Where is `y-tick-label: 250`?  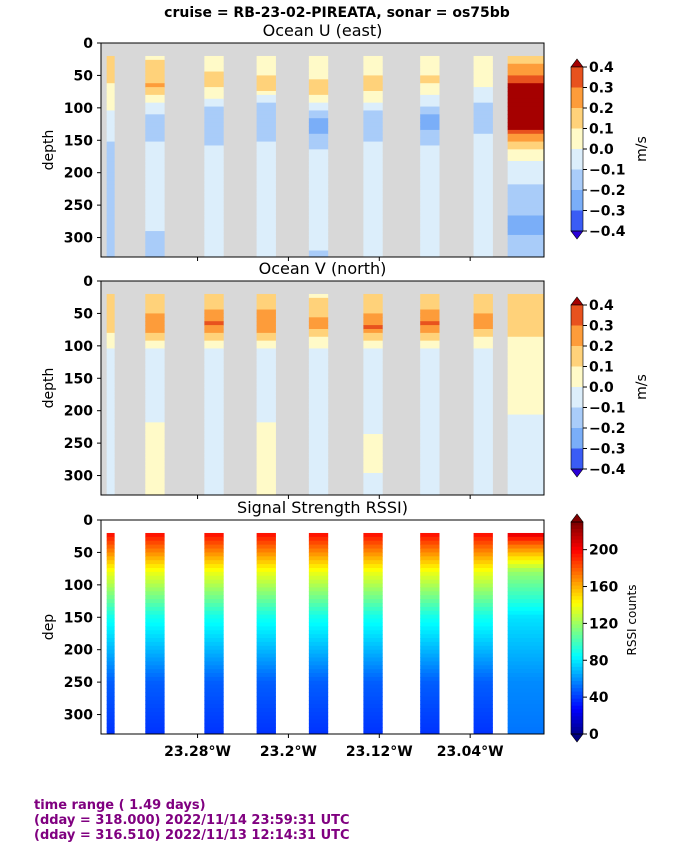 y-tick-label: 250 is located at coordinates (78, 444).